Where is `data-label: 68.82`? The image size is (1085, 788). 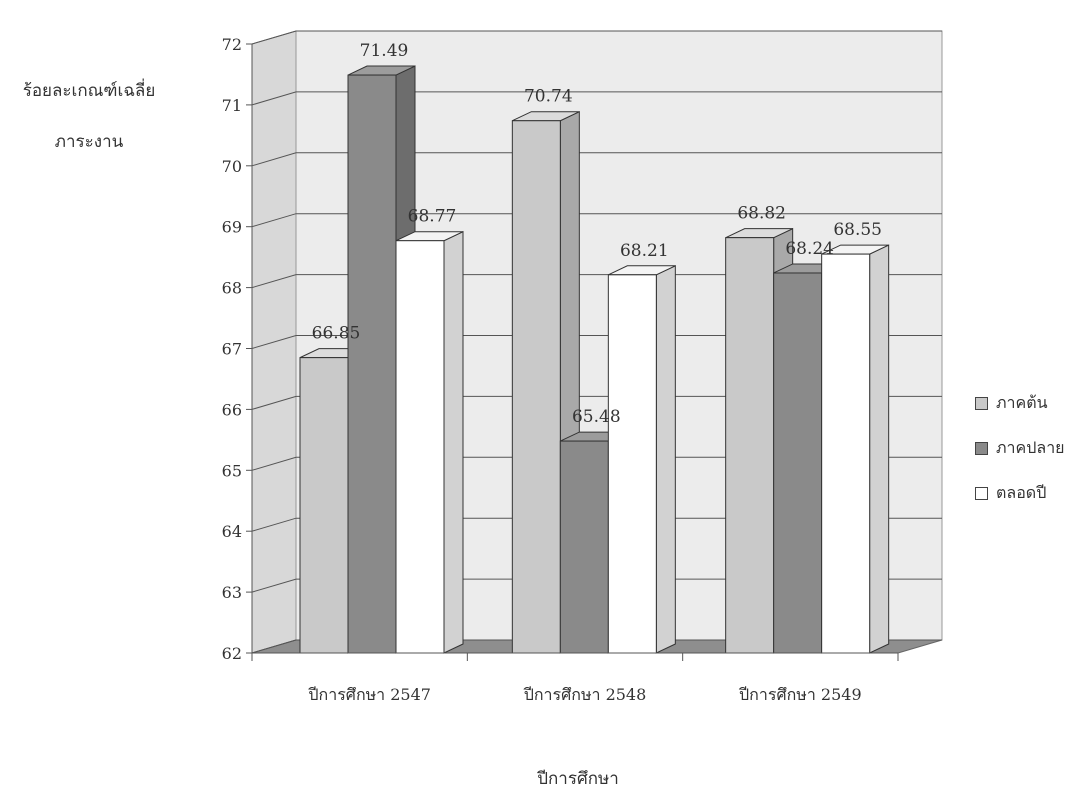
data-label: 68.82 is located at coordinates (761, 214).